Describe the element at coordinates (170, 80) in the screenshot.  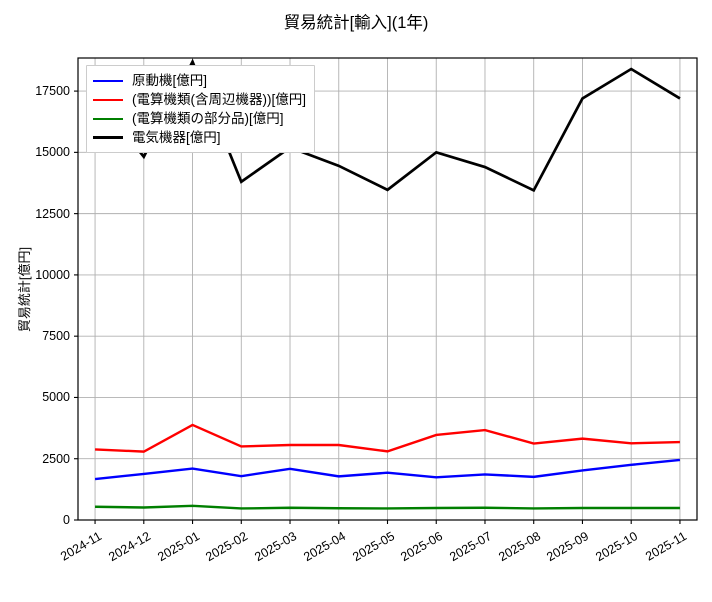
I see `legend-label: 原動機[億円]` at that location.